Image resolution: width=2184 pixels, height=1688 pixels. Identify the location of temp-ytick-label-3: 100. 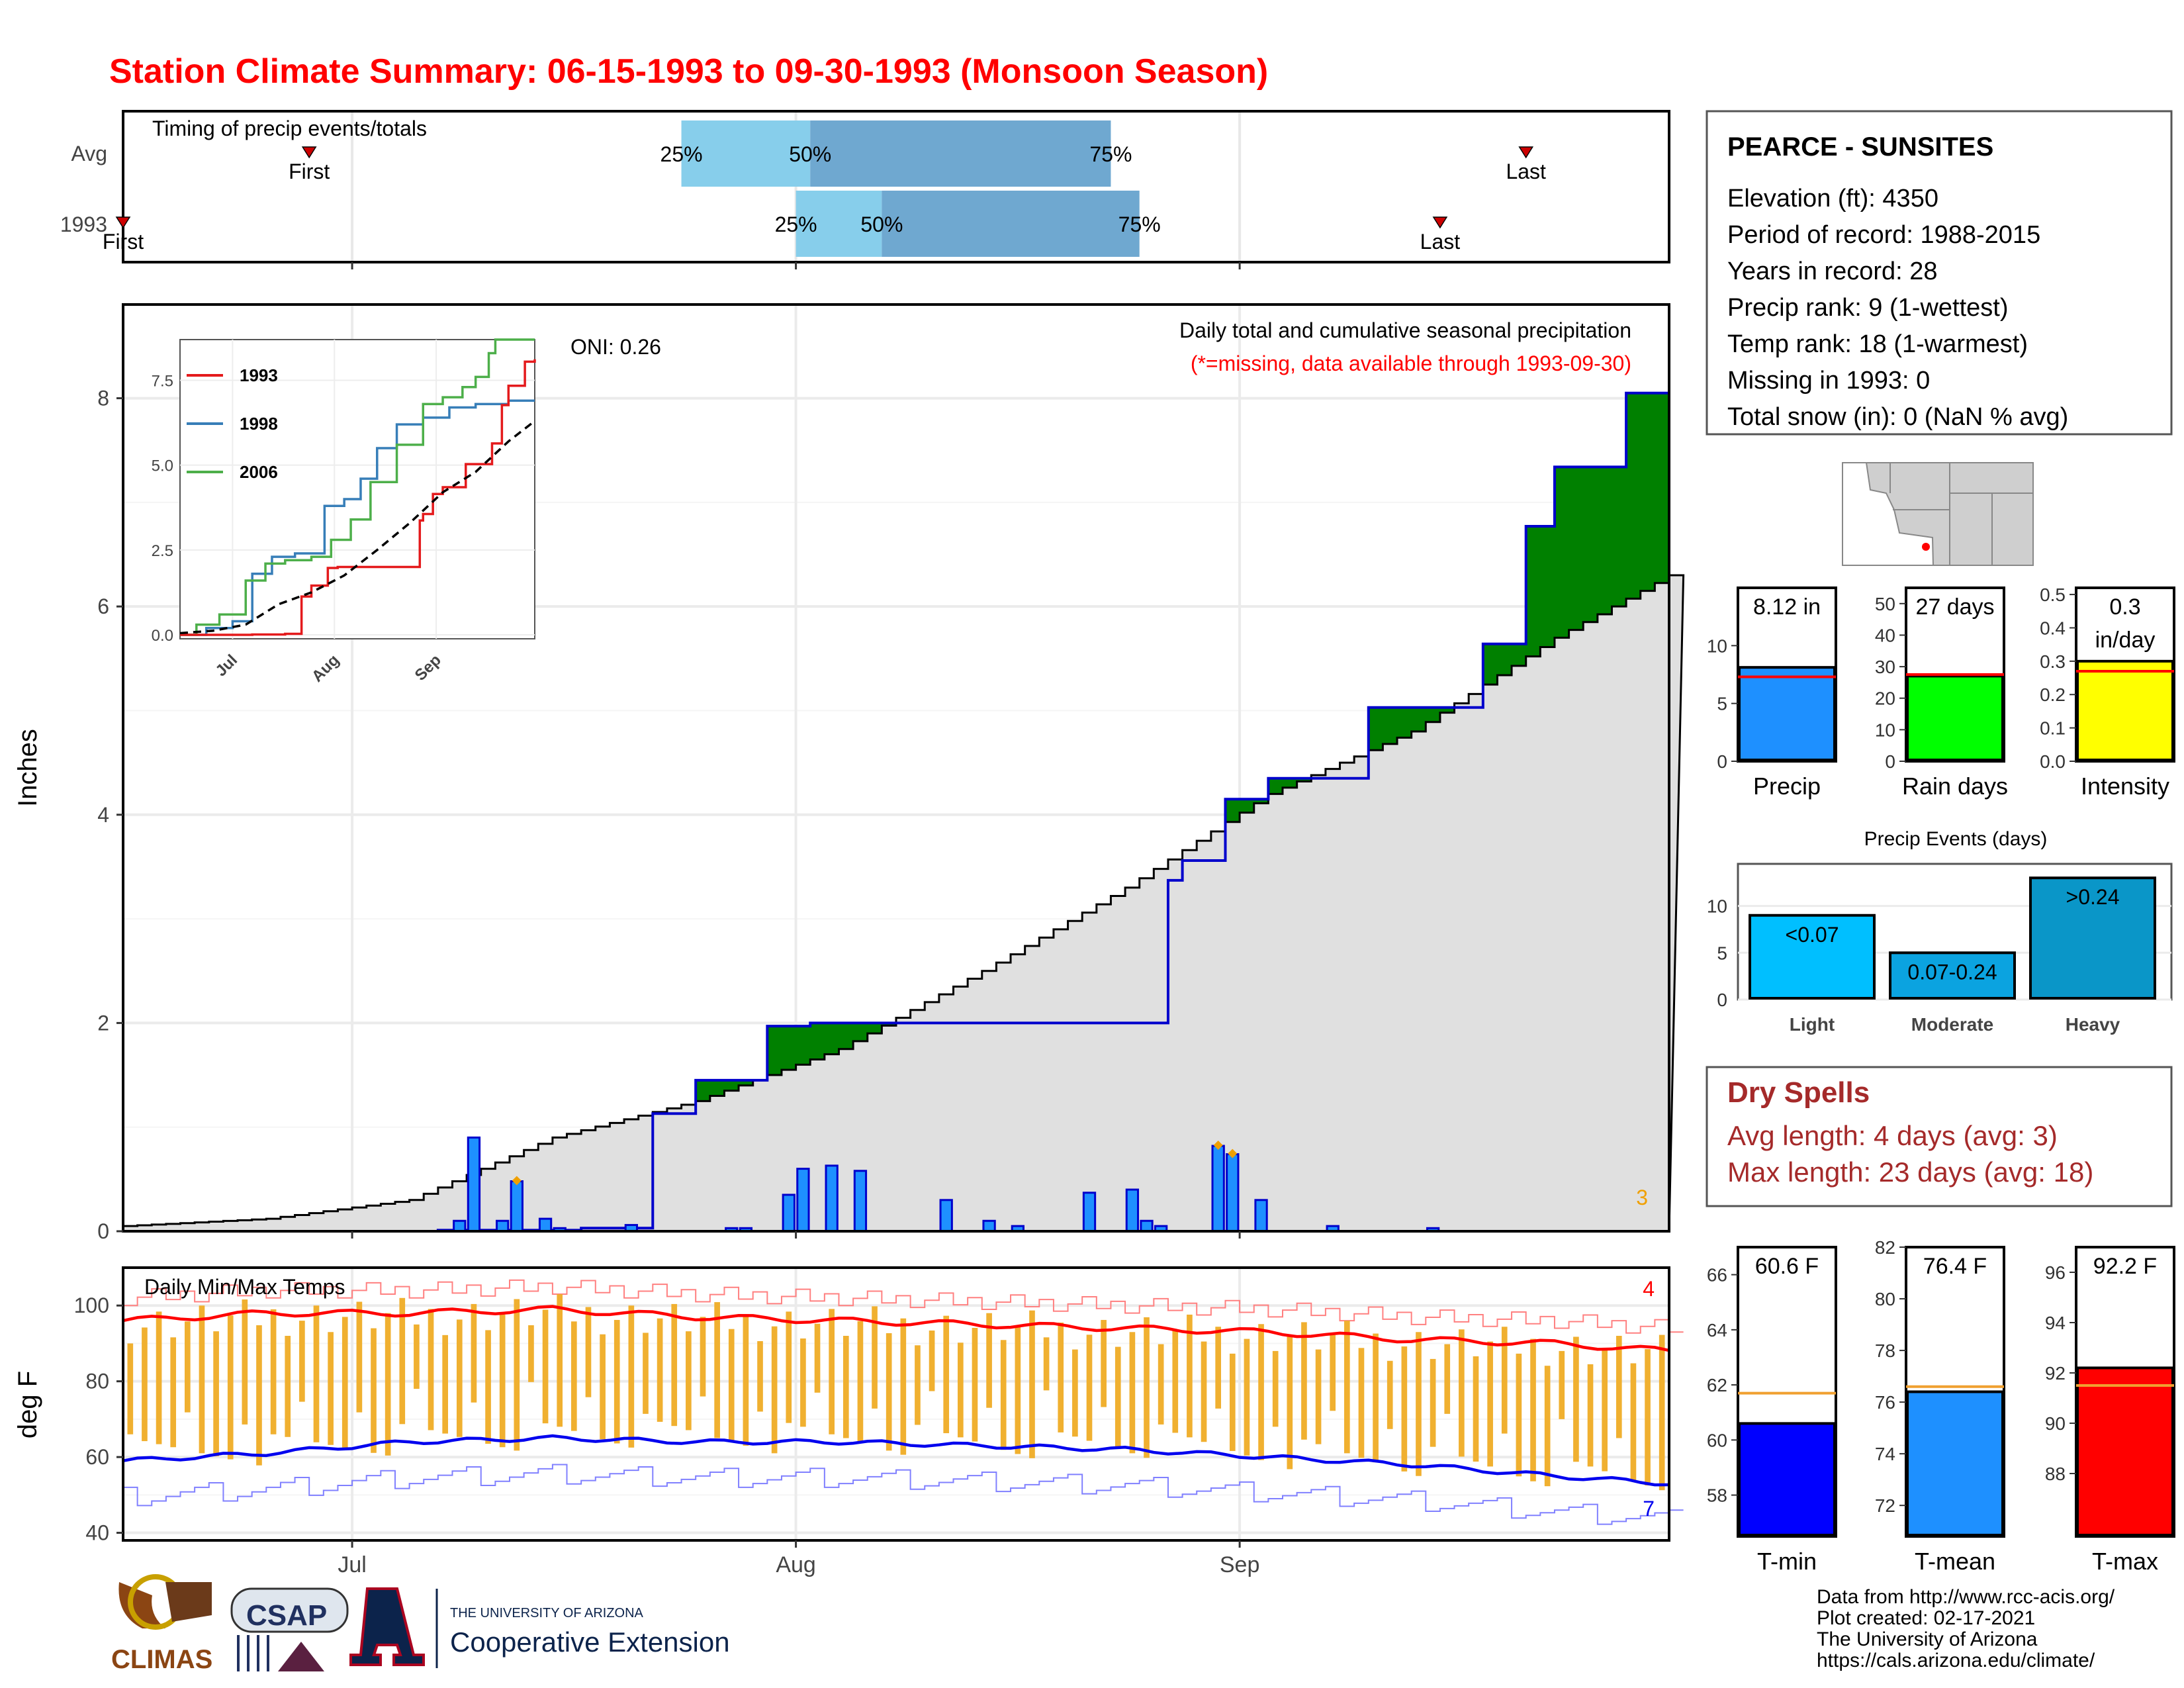
(92, 1305).